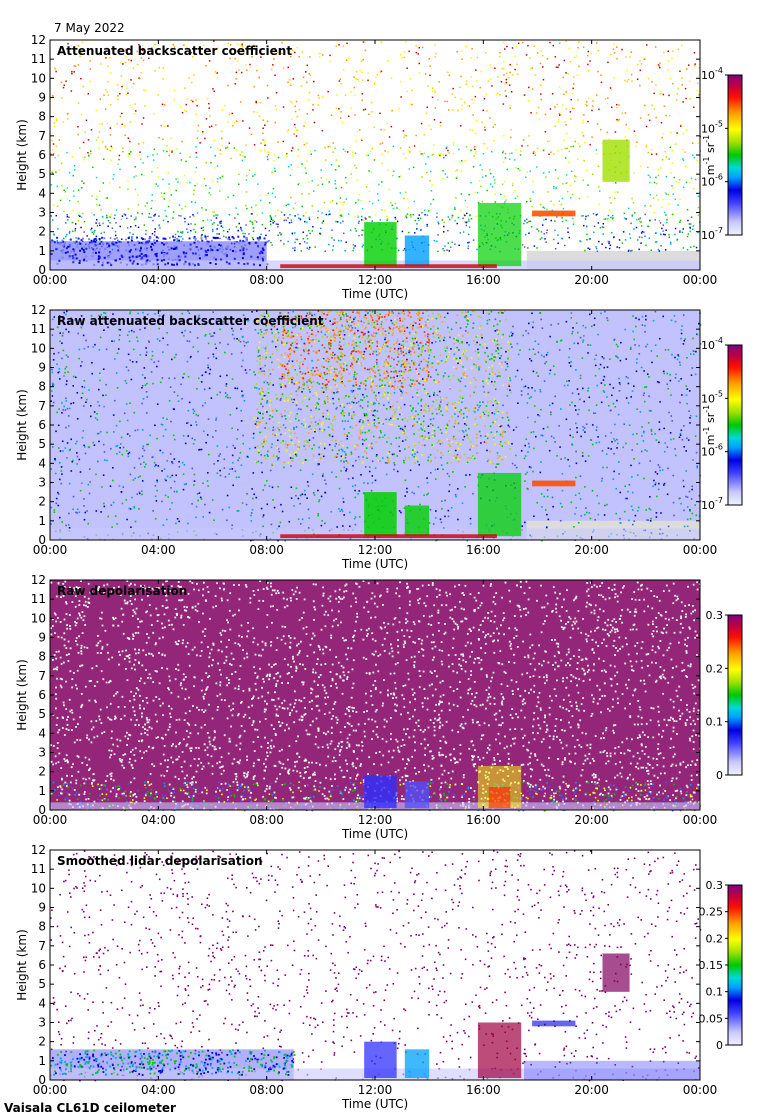 The height and width of the screenshot is (1120, 780). Describe the element at coordinates (709, 155) in the screenshot. I see `colorbar-unit: m-1 sr-1` at that location.